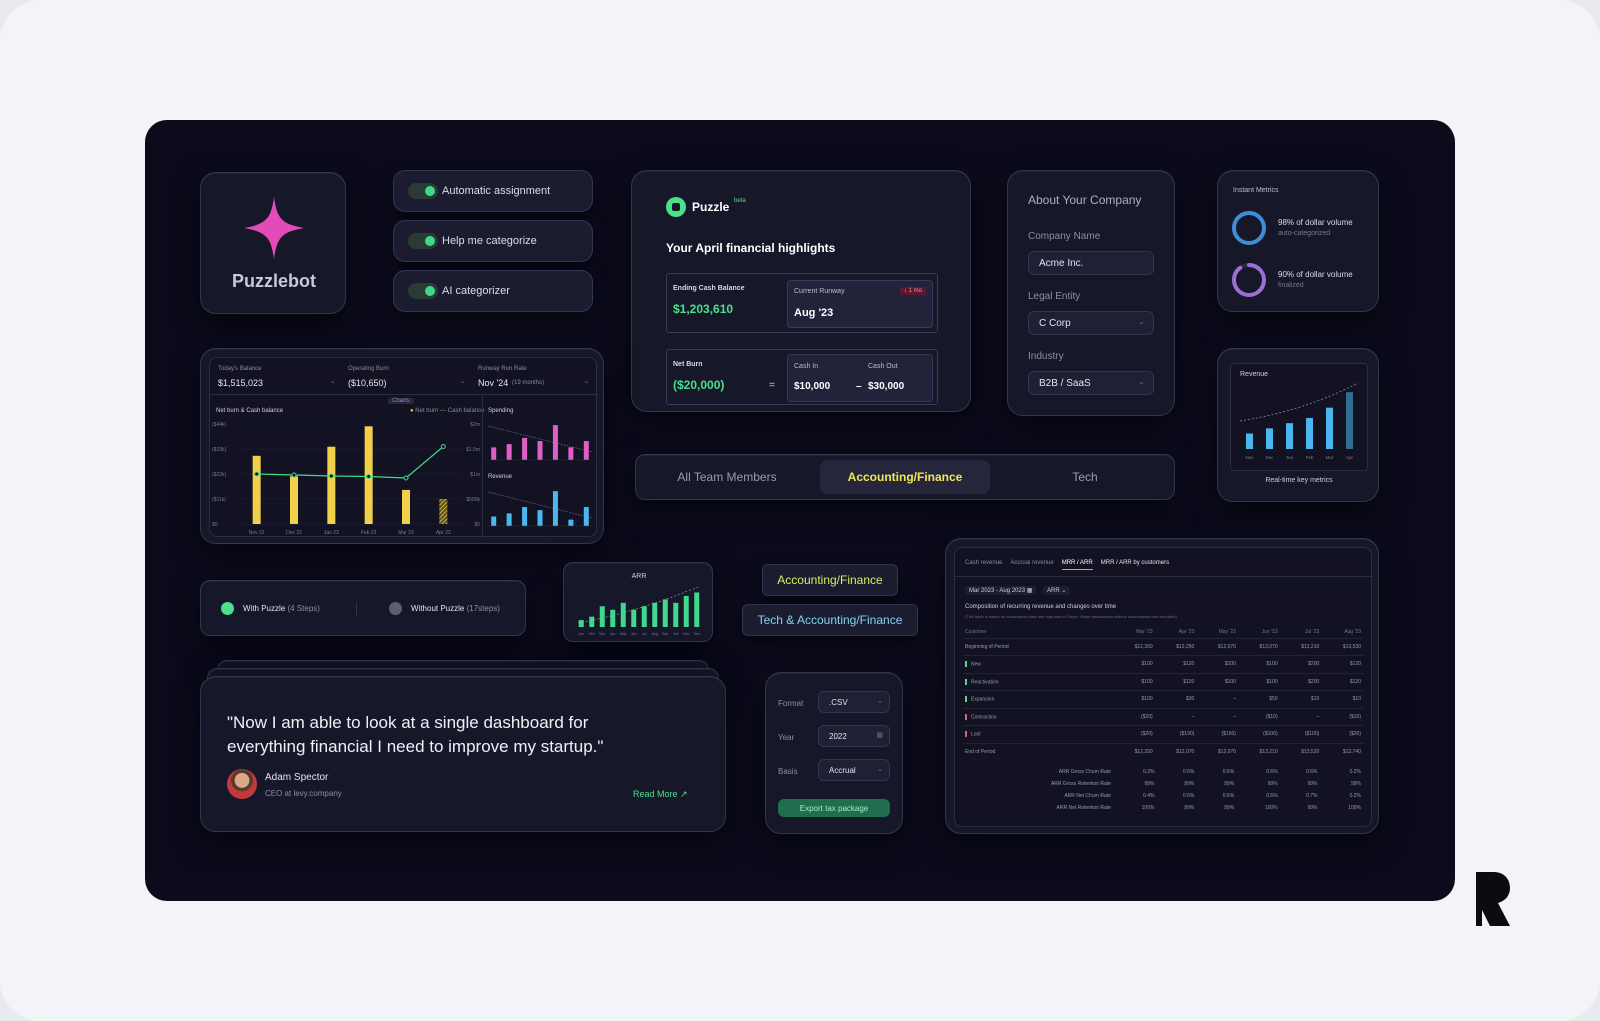 This screenshot has width=1600, height=1021. Describe the element at coordinates (1185, 646) in the screenshot. I see `table-cell: $12,250` at that location.